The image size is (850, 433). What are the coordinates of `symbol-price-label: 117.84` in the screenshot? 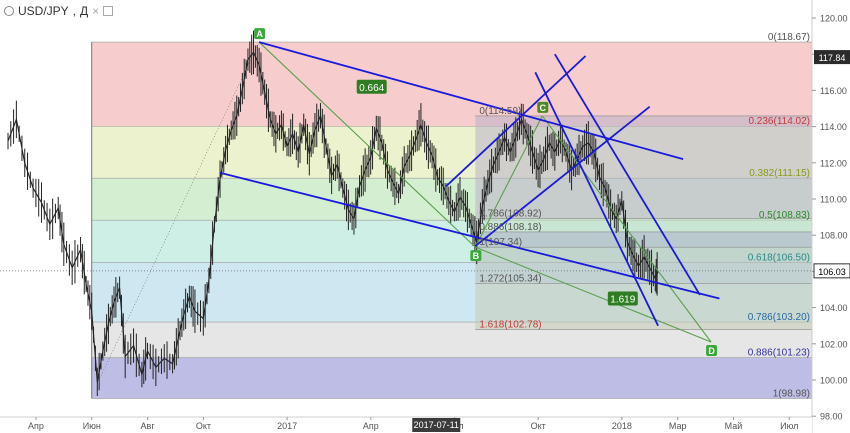 It's located at (832, 58).